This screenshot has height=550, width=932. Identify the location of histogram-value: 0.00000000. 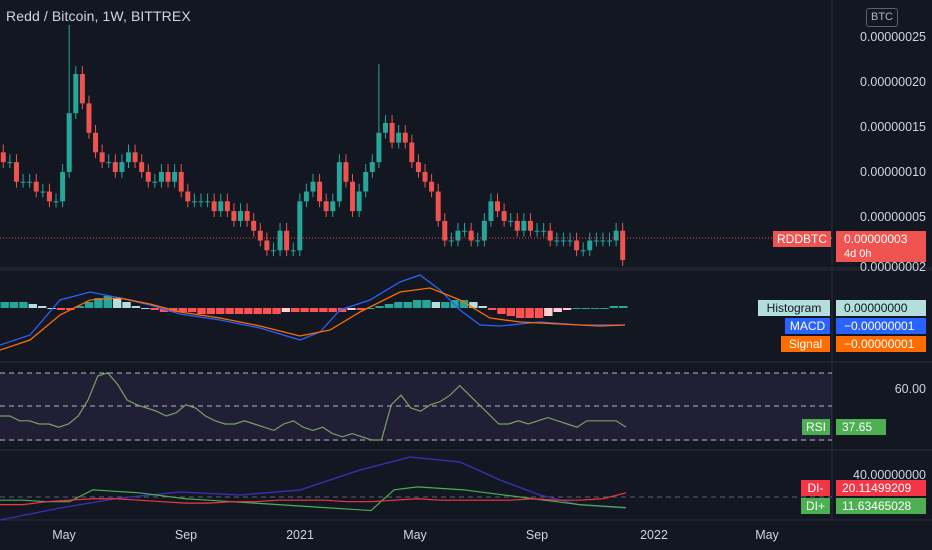
(881, 308).